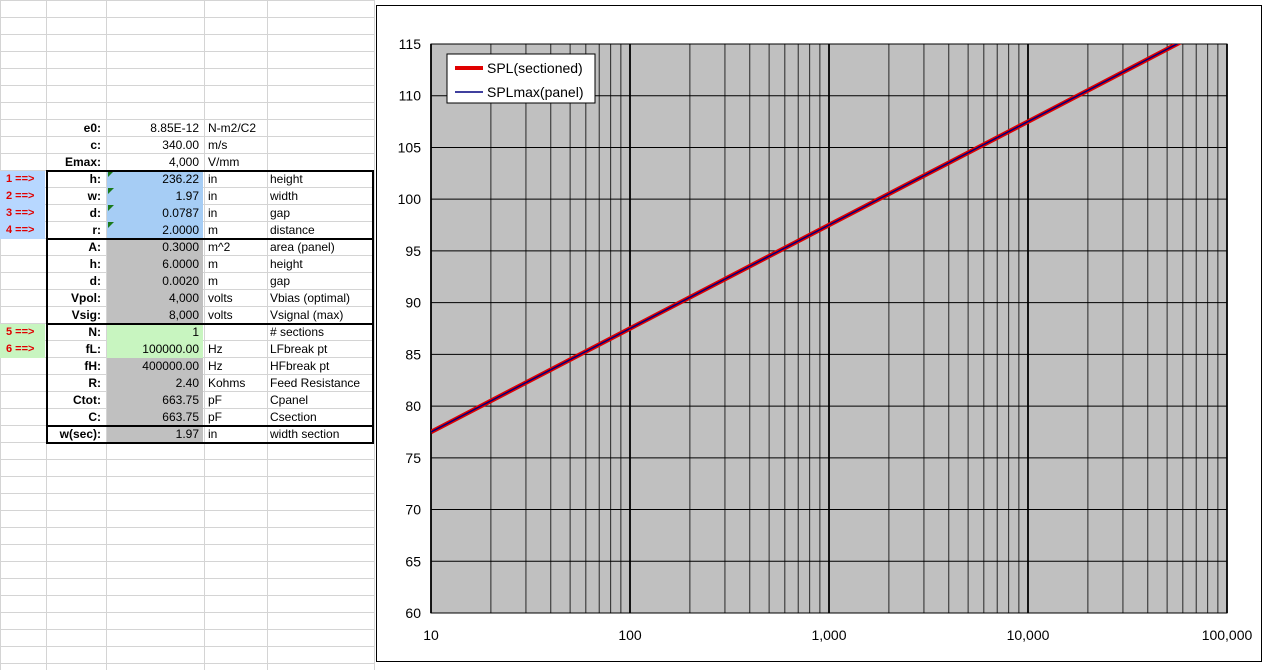 The height and width of the screenshot is (670, 1275). I want to click on param-value-cell: 0.3000, so click(155, 247).